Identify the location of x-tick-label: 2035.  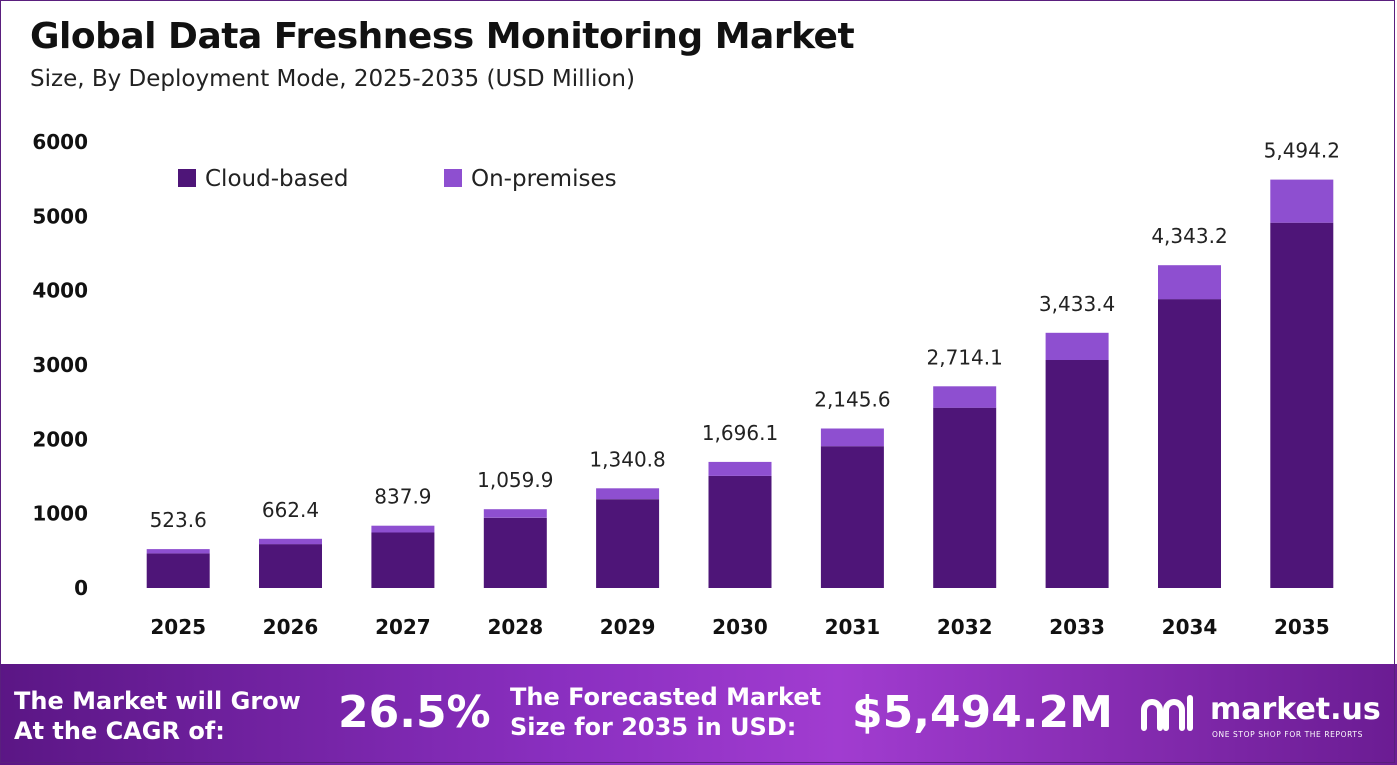
(1302, 627).